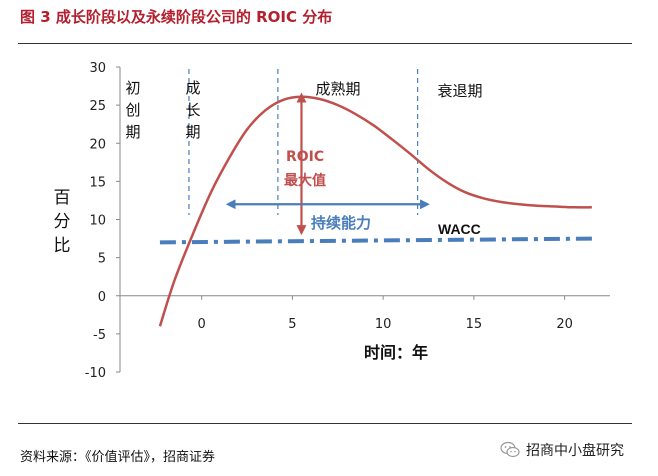 The image size is (658, 476). I want to click on y-tick-label: 15, so click(97, 182).